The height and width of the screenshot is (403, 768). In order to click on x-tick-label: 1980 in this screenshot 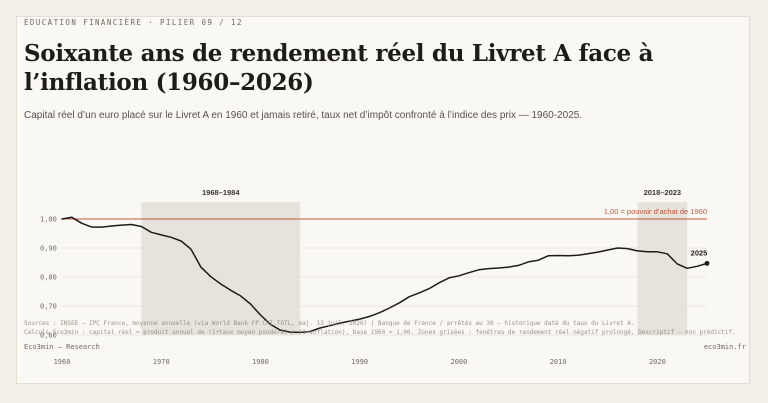, I will do `click(260, 362)`.